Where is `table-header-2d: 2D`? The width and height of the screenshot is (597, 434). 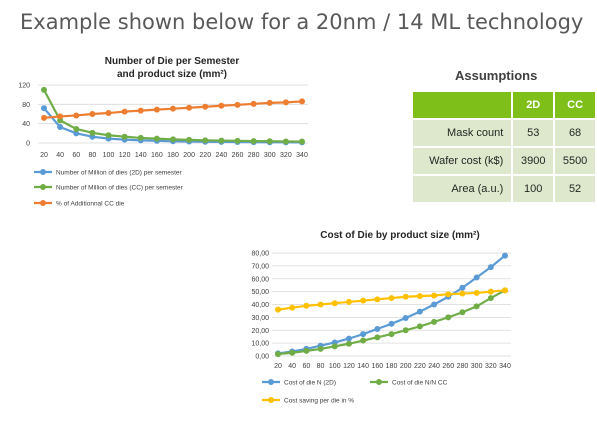
table-header-2d: 2D is located at coordinates (533, 105).